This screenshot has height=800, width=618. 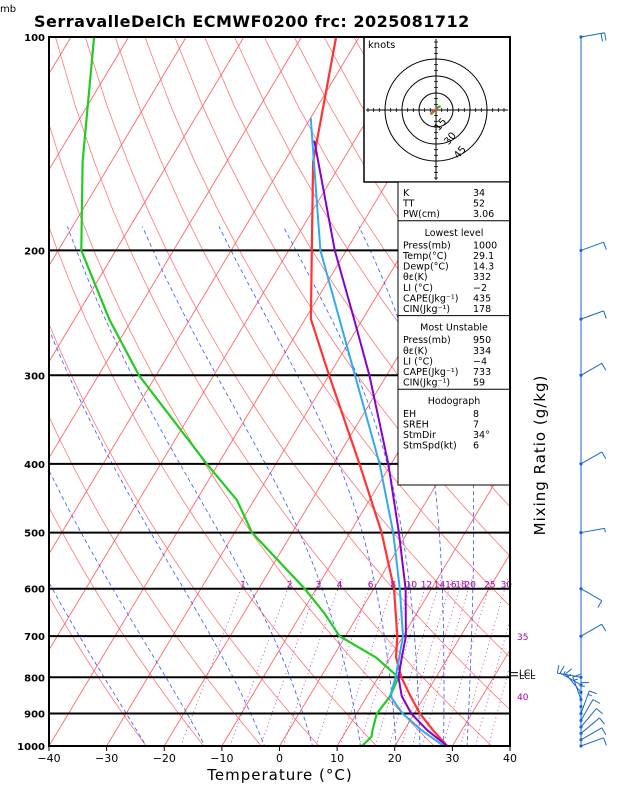 What do you see at coordinates (381, 45) in the screenshot?
I see `hodograph-units-label: knots` at bounding box center [381, 45].